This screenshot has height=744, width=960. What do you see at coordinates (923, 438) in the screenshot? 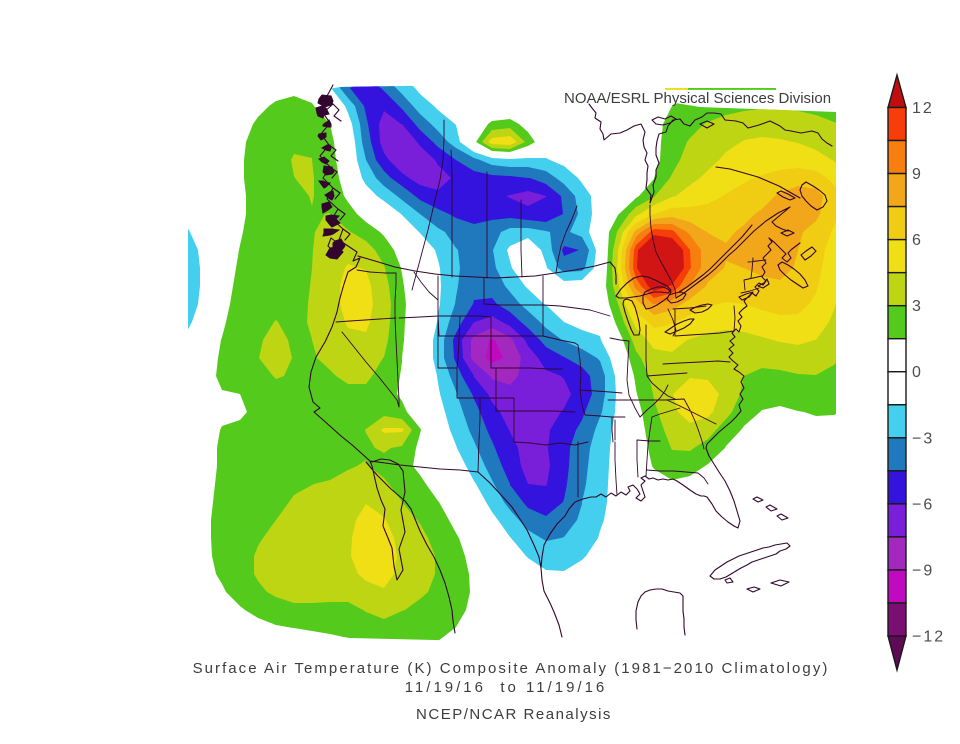
I see `svg-text: −3` at bounding box center [923, 438].